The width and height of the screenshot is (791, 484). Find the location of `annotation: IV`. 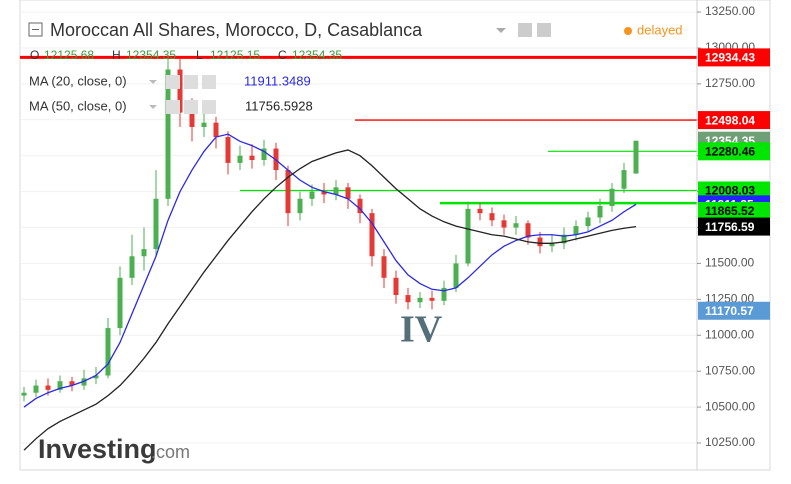

annotation: IV is located at coordinates (421, 330).